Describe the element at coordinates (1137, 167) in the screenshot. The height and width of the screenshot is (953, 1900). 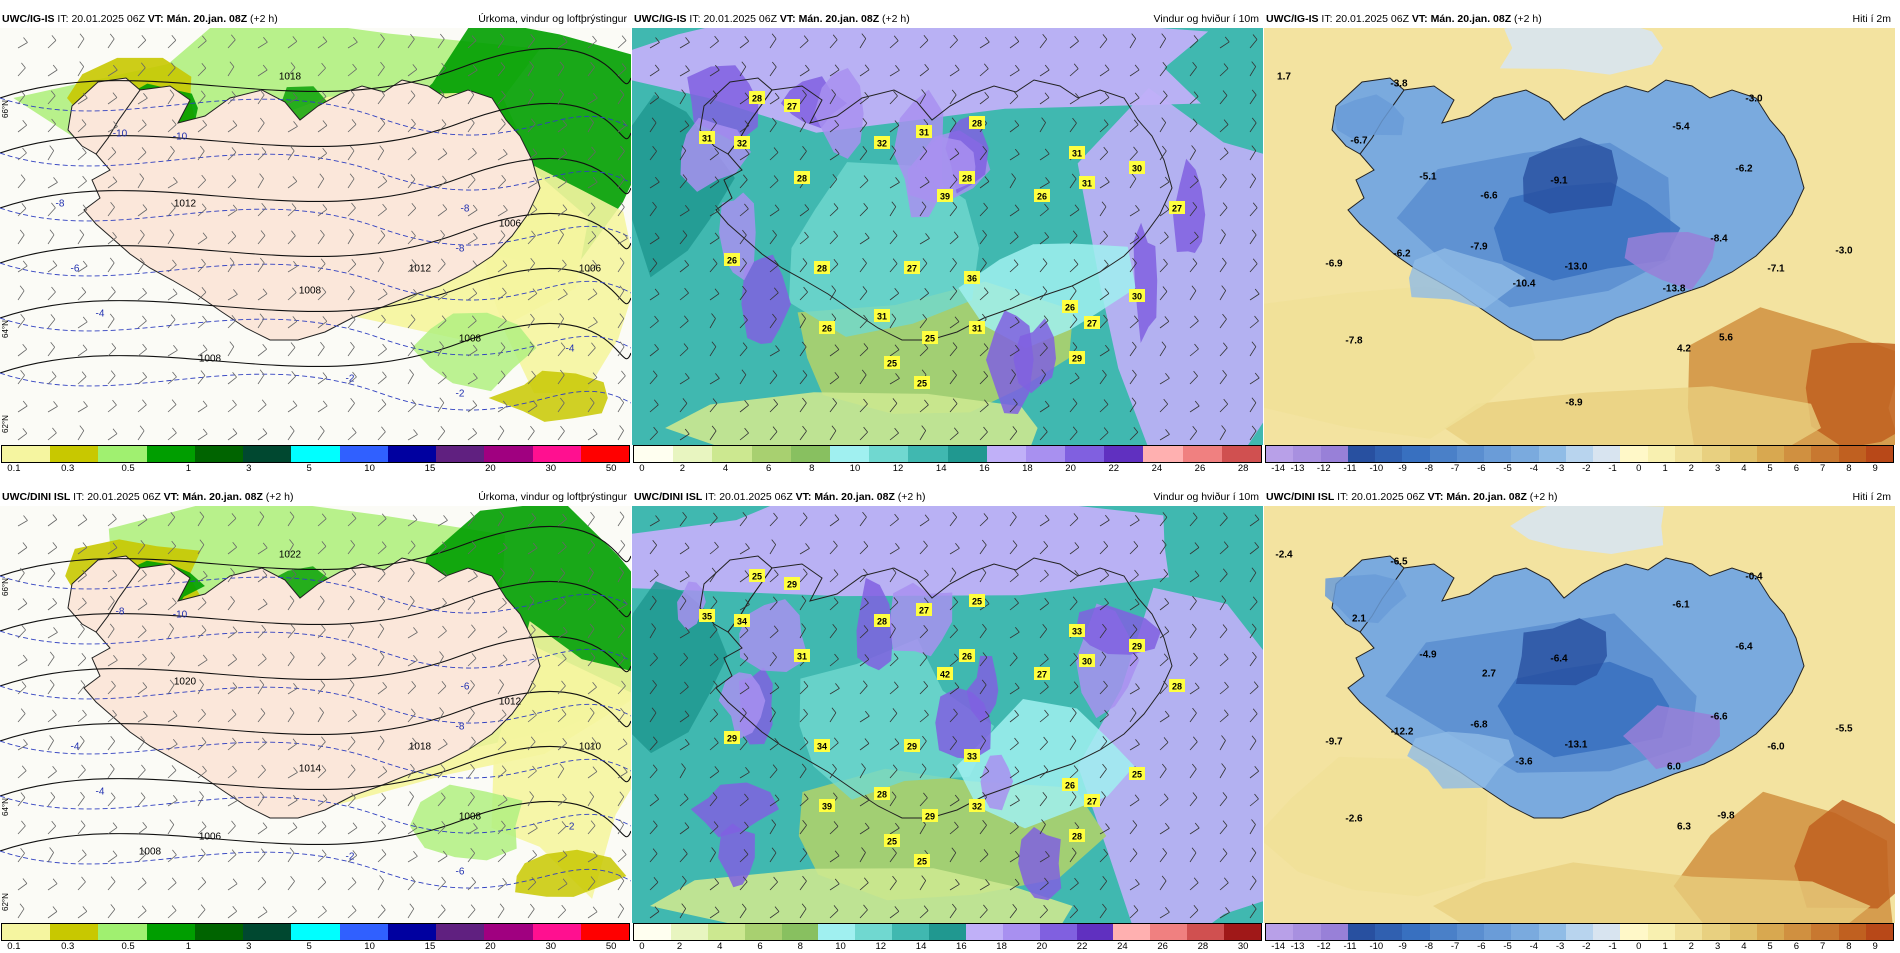
I see `gust-label: 30` at that location.